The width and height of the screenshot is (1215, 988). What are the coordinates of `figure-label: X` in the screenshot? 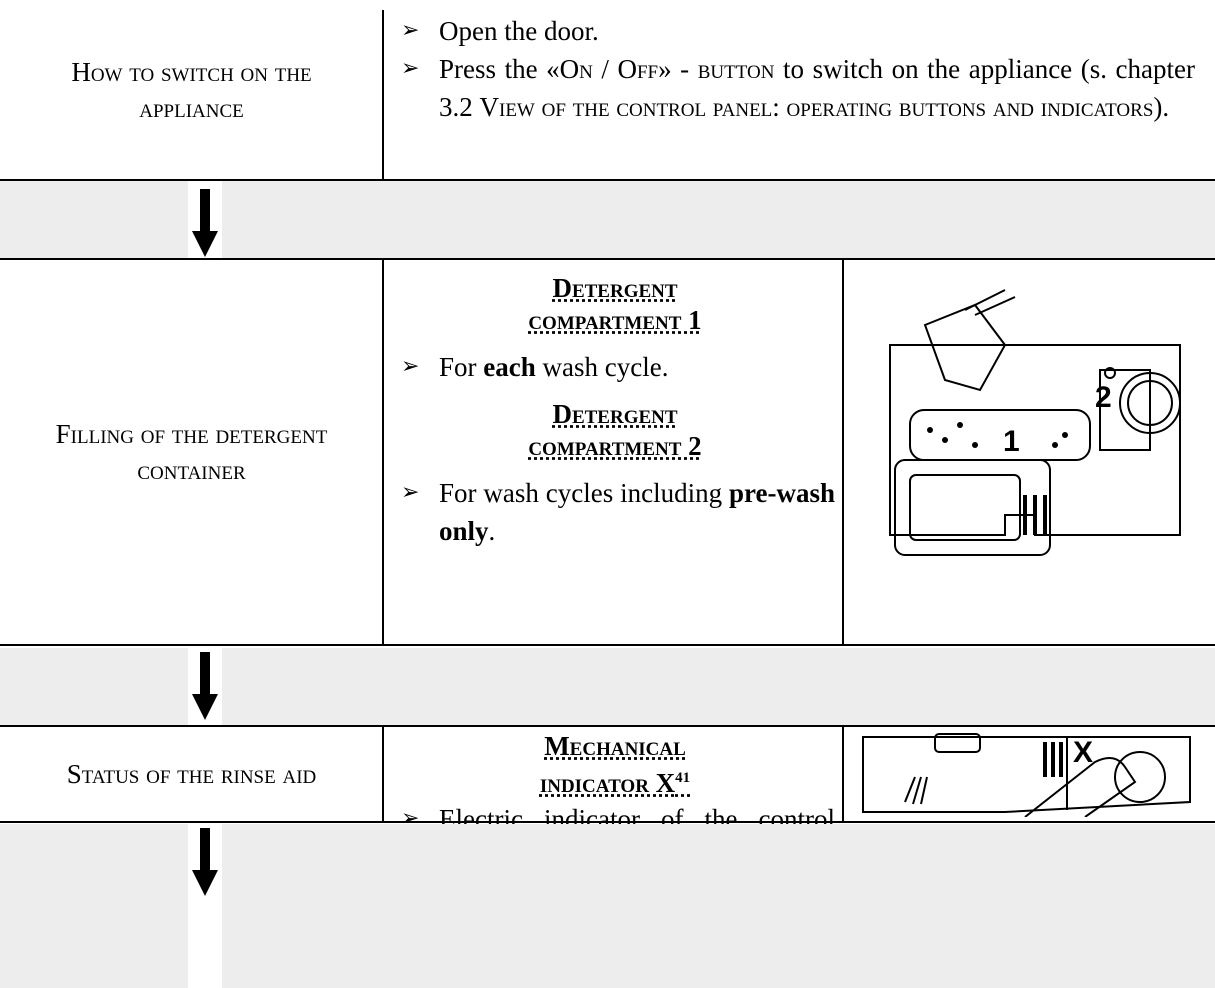 It's located at (1083, 752).